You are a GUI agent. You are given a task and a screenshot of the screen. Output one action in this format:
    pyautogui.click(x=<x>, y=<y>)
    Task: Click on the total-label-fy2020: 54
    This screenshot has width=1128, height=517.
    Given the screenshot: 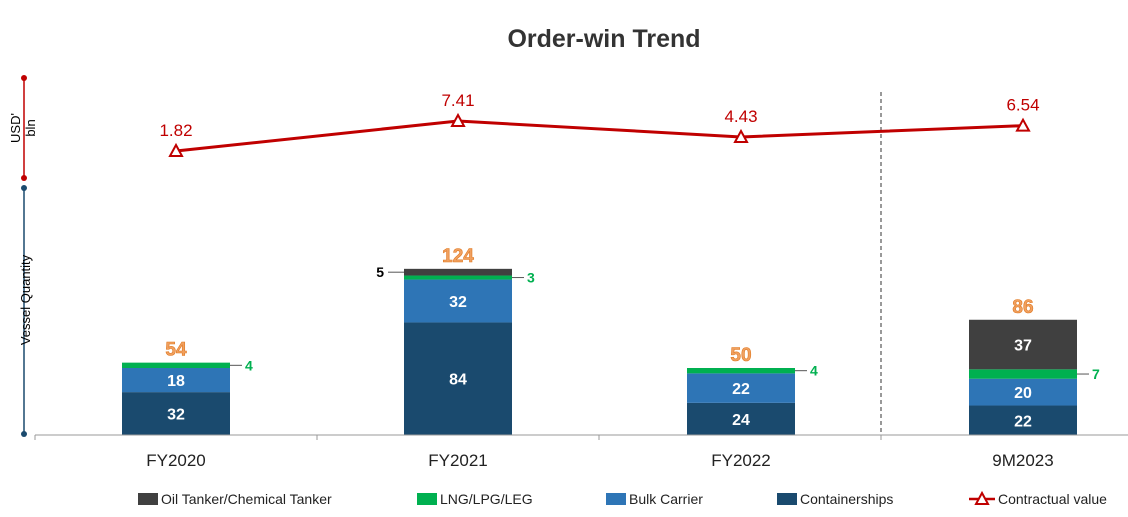 What is the action you would take?
    pyautogui.click(x=176, y=350)
    